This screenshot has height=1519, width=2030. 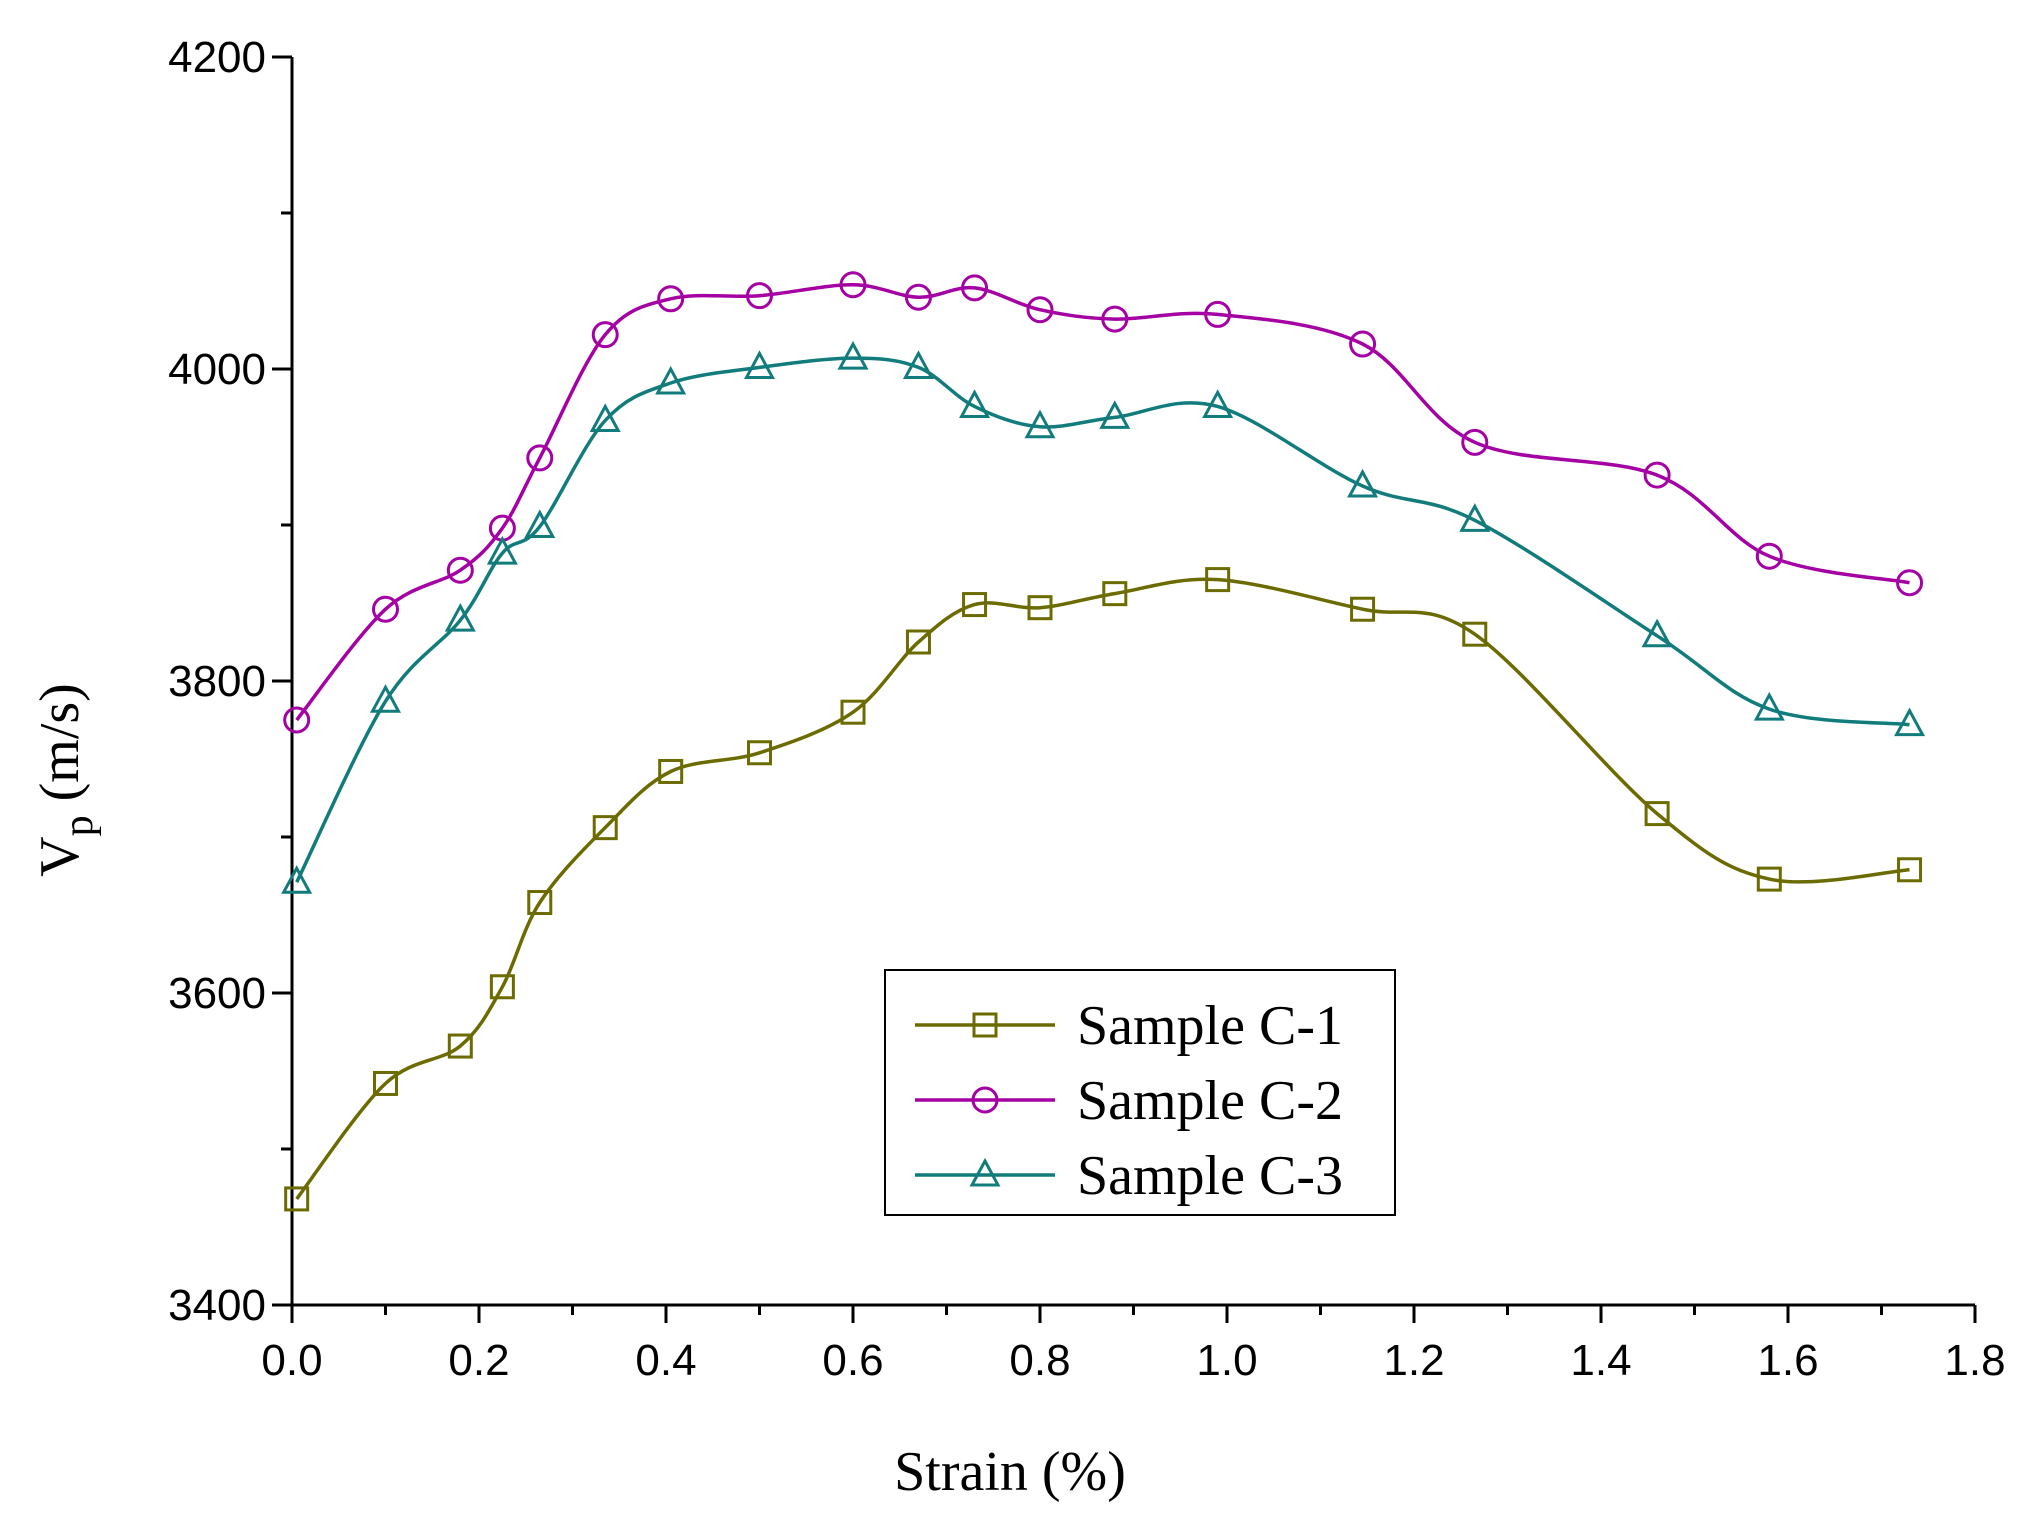 I want to click on y-tick-label: 3400, so click(x=217, y=1305).